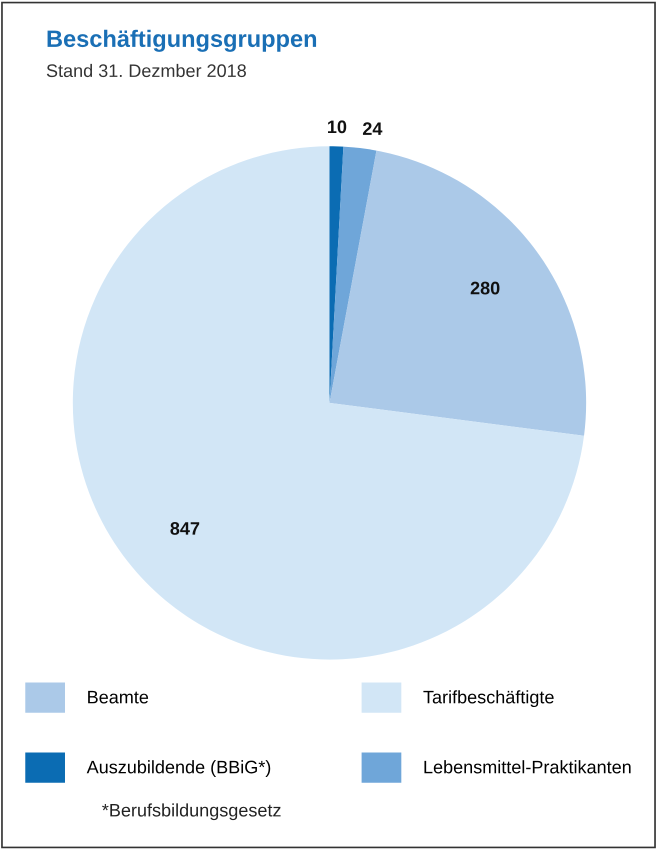 The image size is (657, 850). What do you see at coordinates (488, 699) in the screenshot?
I see `legend-label: Tarifbeschäftigte` at bounding box center [488, 699].